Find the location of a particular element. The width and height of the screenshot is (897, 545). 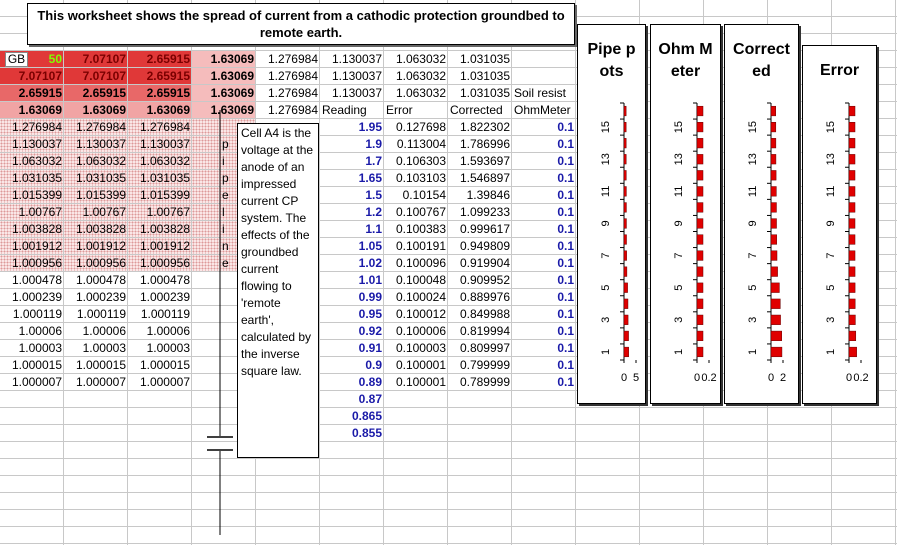

cell-text: Soil resist is located at coordinates (540, 93).